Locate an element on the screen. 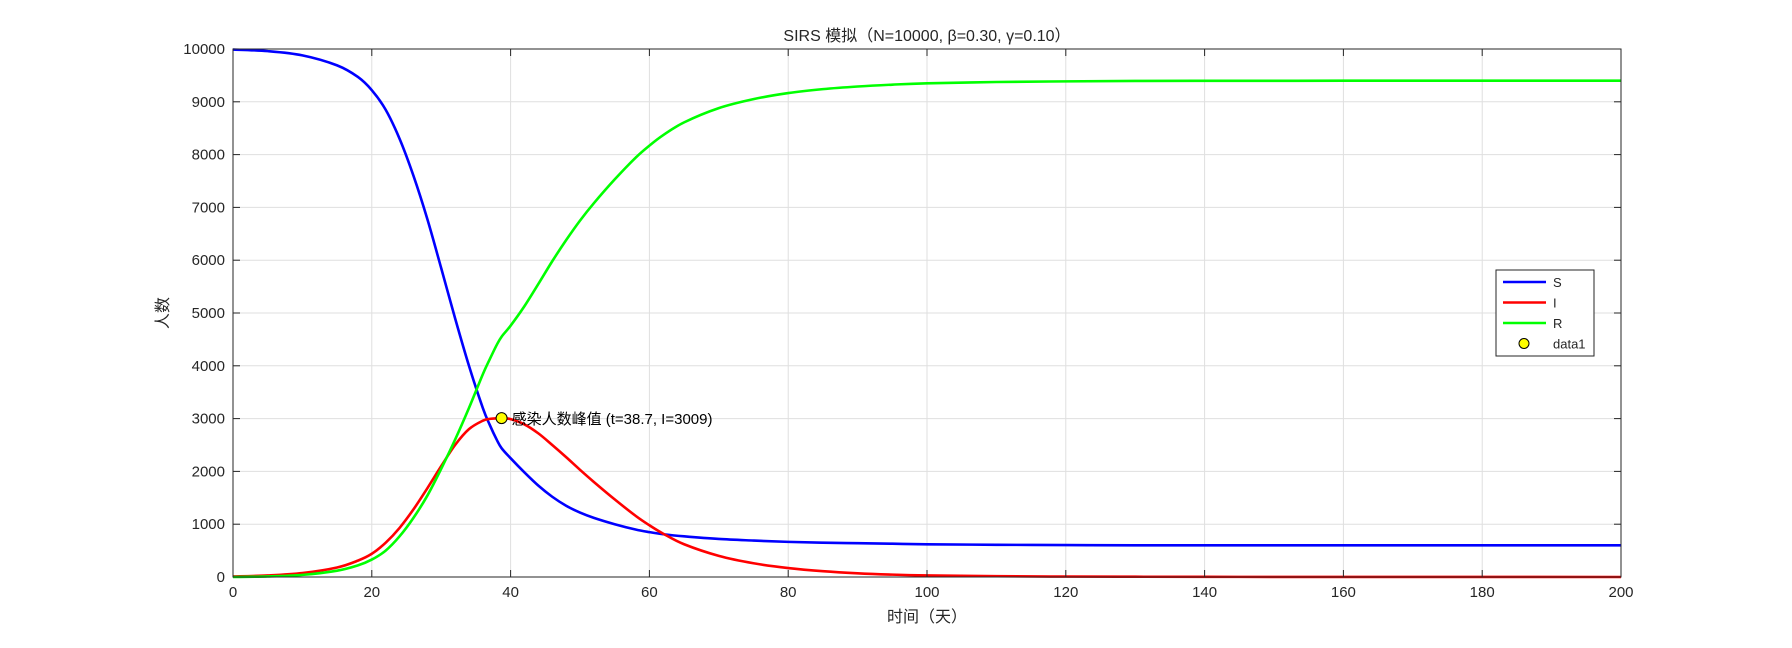 This screenshot has width=1792, height=648. y-tick-label: 1000 is located at coordinates (208, 524).